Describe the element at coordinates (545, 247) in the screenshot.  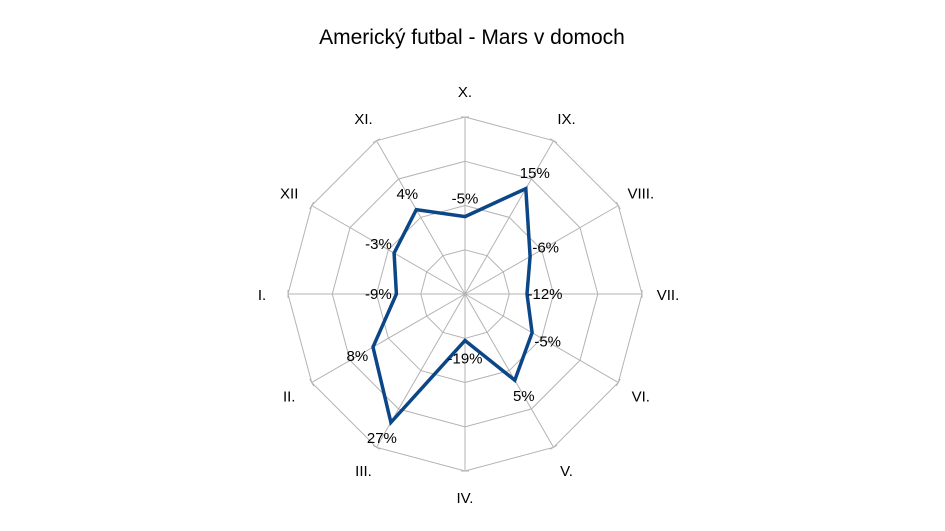
I see `data-label: -6%` at that location.